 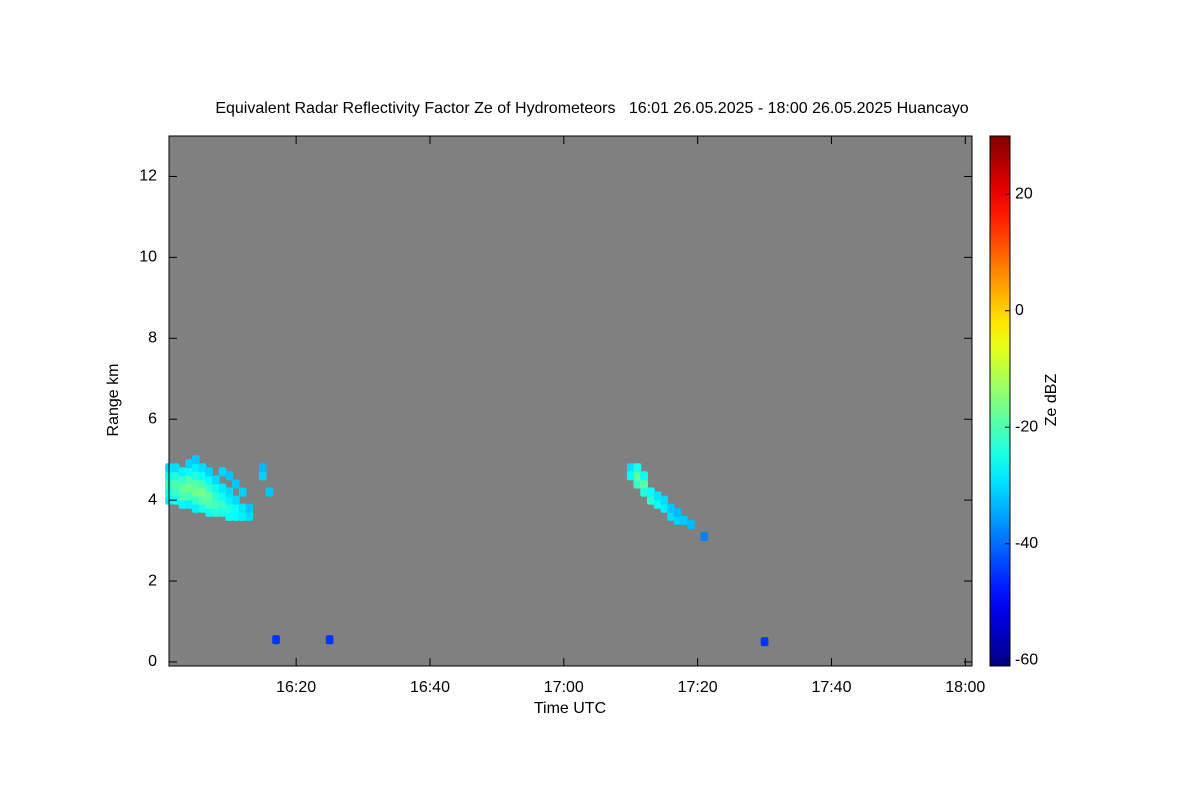 What do you see at coordinates (1019, 310) in the screenshot?
I see `colorbar-tick-label: 0` at bounding box center [1019, 310].